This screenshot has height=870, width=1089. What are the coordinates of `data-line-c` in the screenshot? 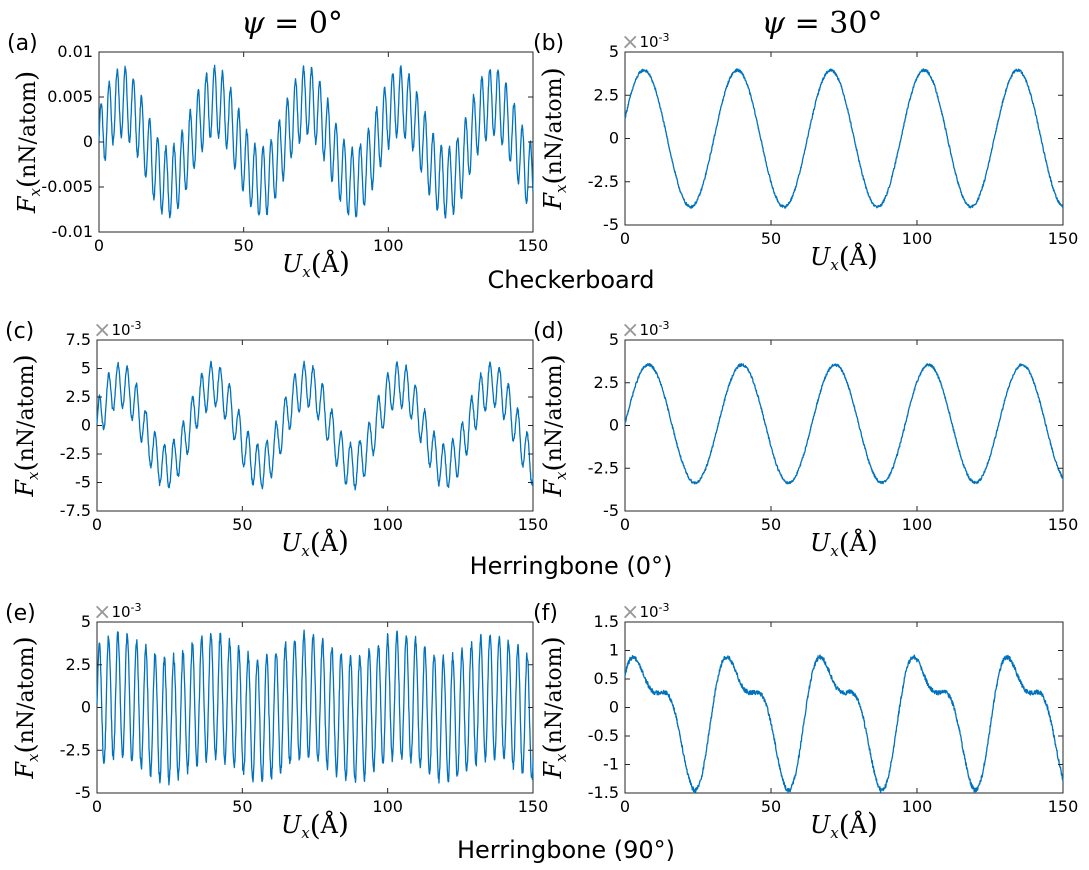 It's located at (315, 425).